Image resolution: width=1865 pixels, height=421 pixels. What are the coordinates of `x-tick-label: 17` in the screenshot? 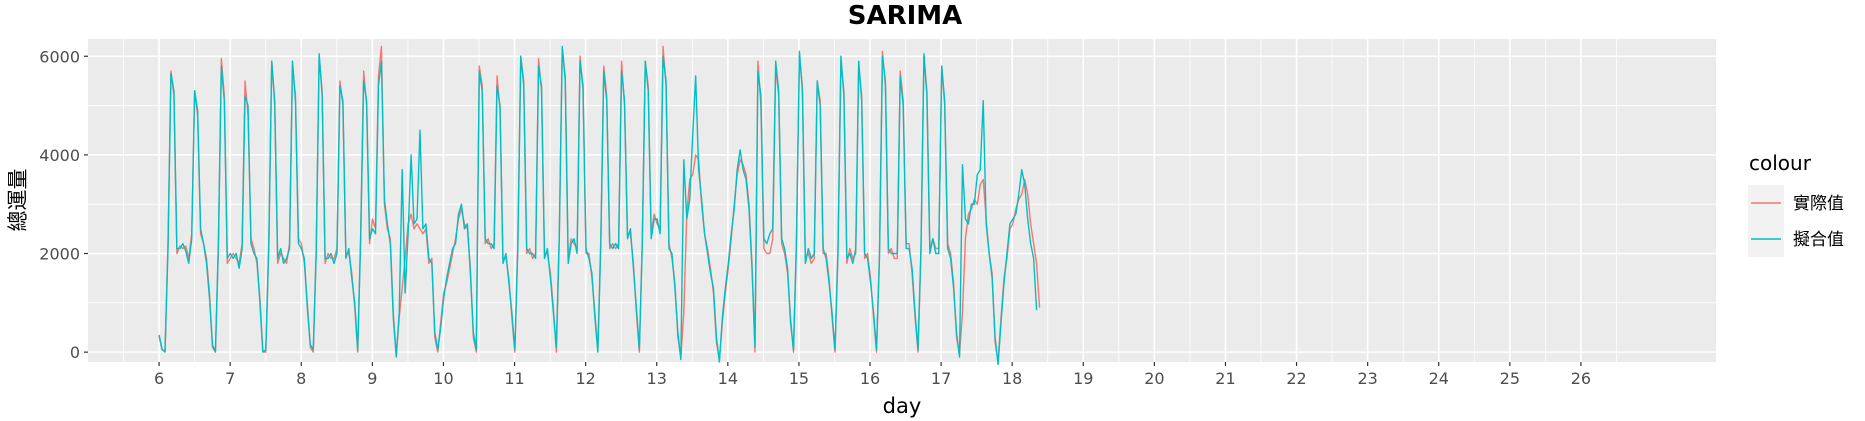 It's located at (941, 378).